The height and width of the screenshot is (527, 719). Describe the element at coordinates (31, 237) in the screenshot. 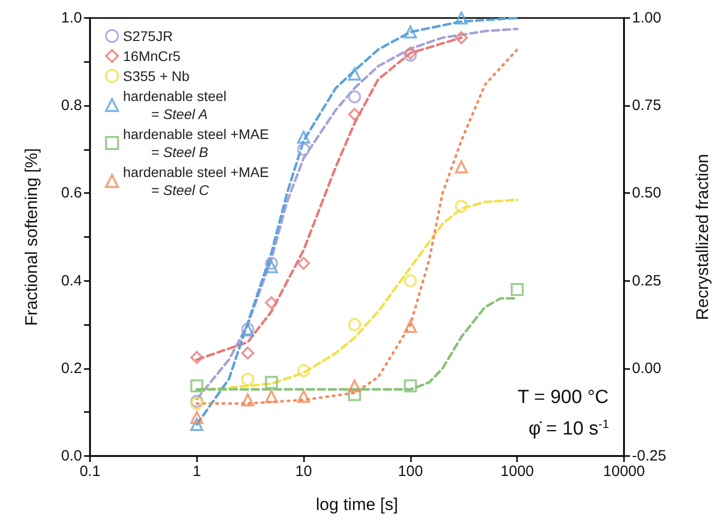

I see `y-axis-title: Fractional softening [%]` at that location.